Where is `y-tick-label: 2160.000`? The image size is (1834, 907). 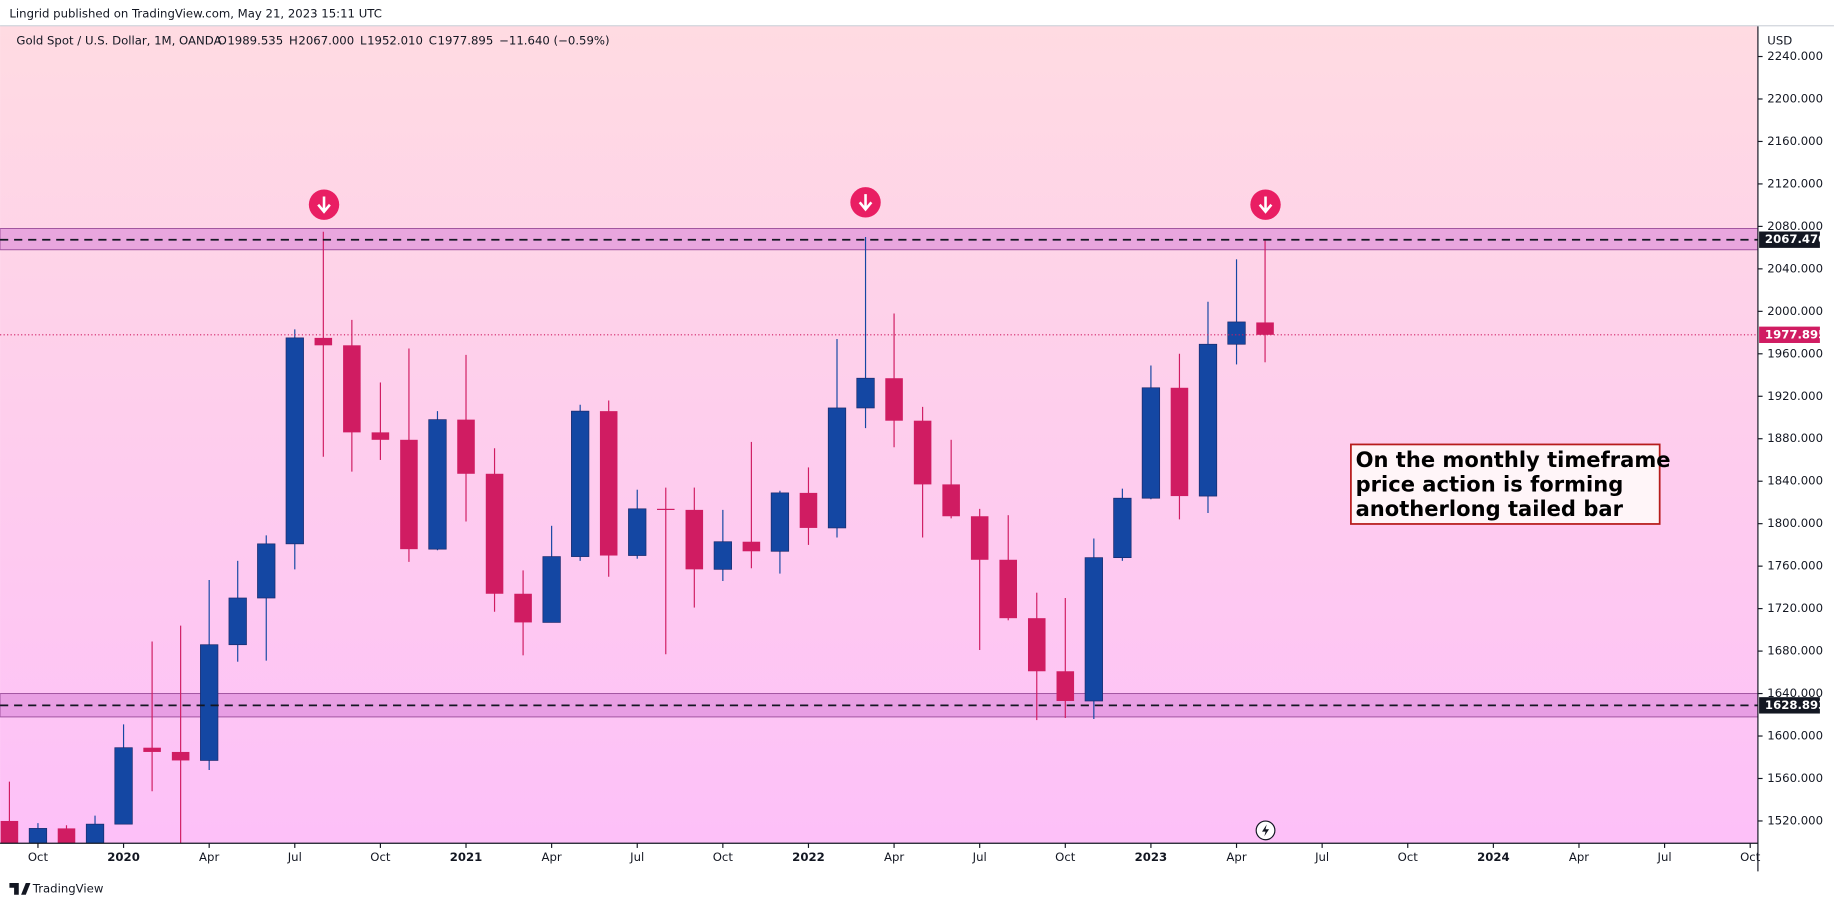 y-tick-label: 2160.000 is located at coordinates (1795, 141).